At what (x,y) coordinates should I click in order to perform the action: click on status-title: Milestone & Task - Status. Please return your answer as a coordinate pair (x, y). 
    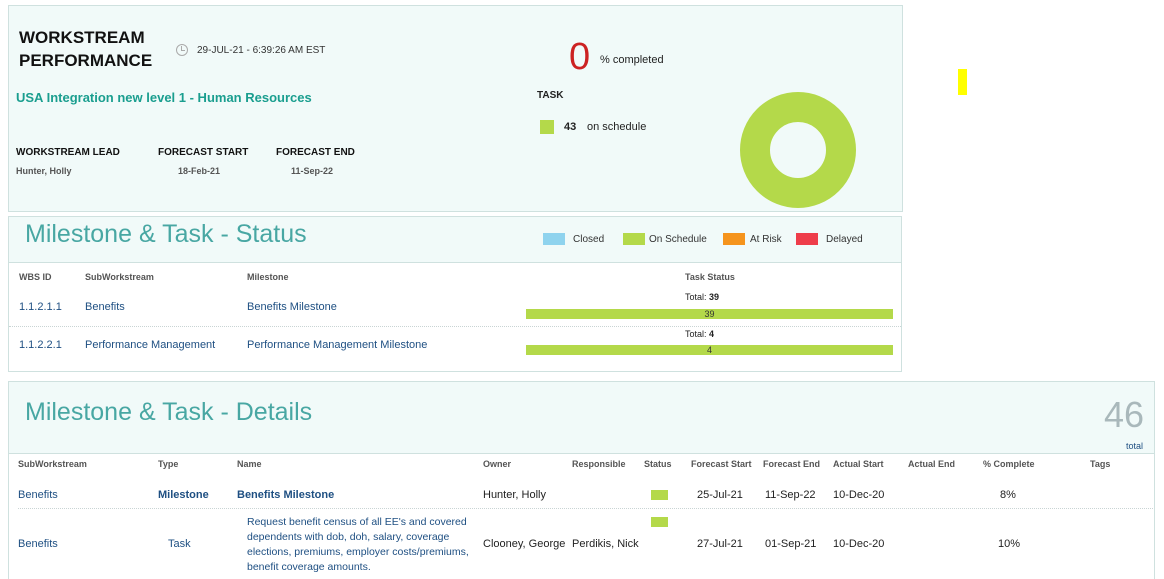
    Looking at the image, I should click on (166, 234).